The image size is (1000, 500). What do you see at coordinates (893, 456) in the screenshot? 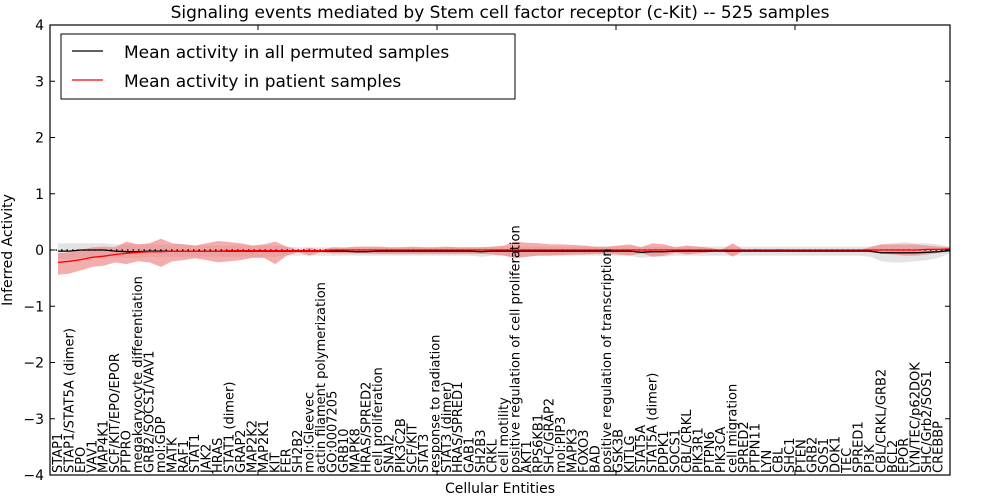
I see `x-tick-label: BCL2` at bounding box center [893, 456].